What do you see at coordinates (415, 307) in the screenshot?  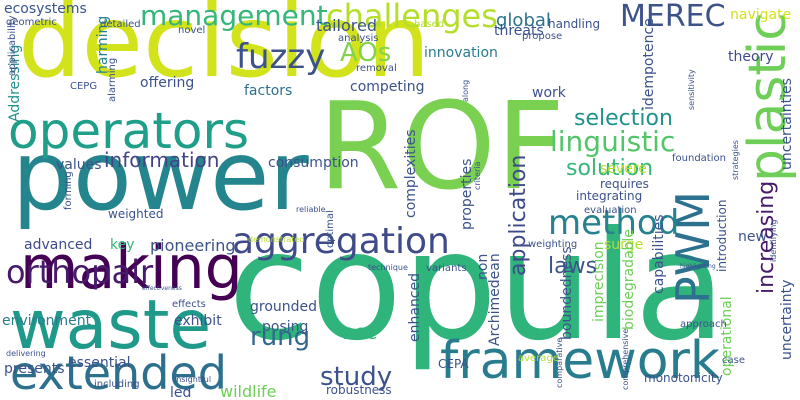 I see `word-enhanced: enhanced` at bounding box center [415, 307].